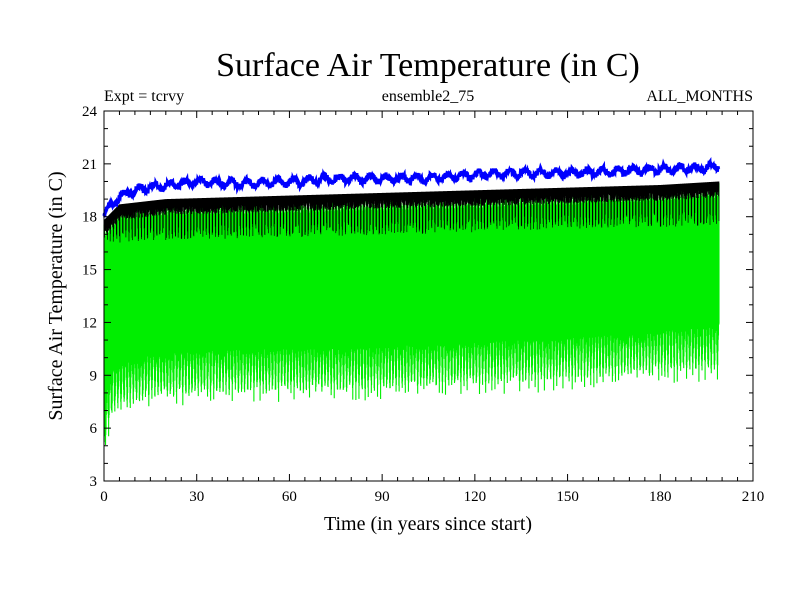 Image resolution: width=800 pixels, height=600 pixels. What do you see at coordinates (144, 96) in the screenshot?
I see `subtitle-expt: Expt = tcrvy` at bounding box center [144, 96].